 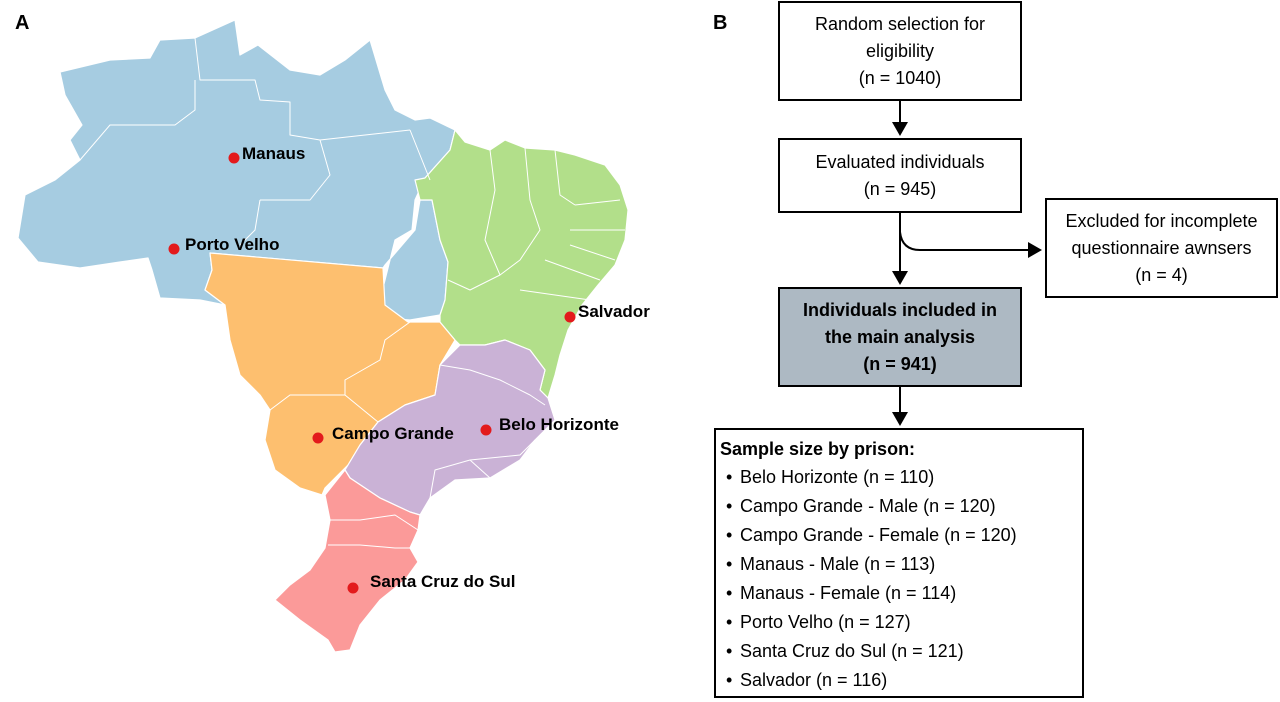 I want to click on sample-item: Manaus - Male (n = 113), so click(x=899, y=564).